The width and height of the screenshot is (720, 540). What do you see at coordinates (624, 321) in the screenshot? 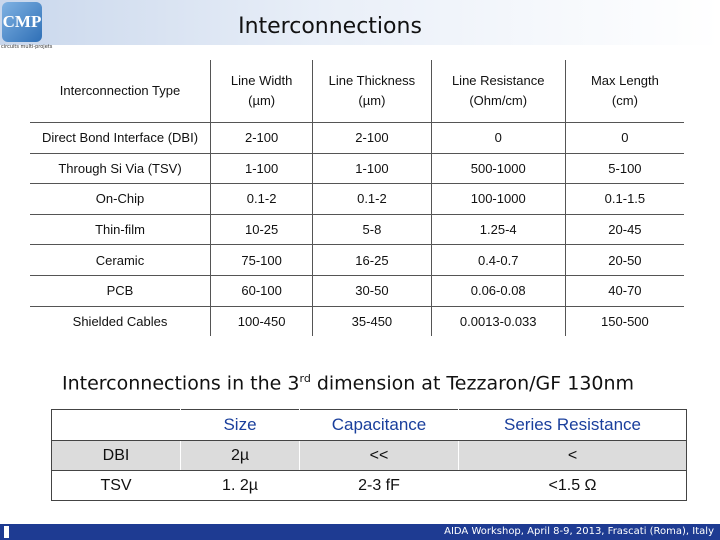
I see `table-cell: 150-500` at bounding box center [624, 321].